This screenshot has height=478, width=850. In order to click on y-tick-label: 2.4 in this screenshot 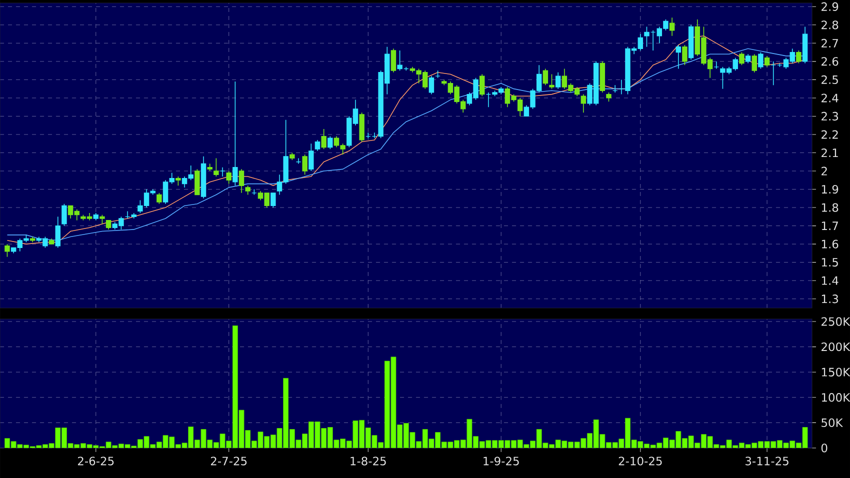, I will do `click(830, 98)`.